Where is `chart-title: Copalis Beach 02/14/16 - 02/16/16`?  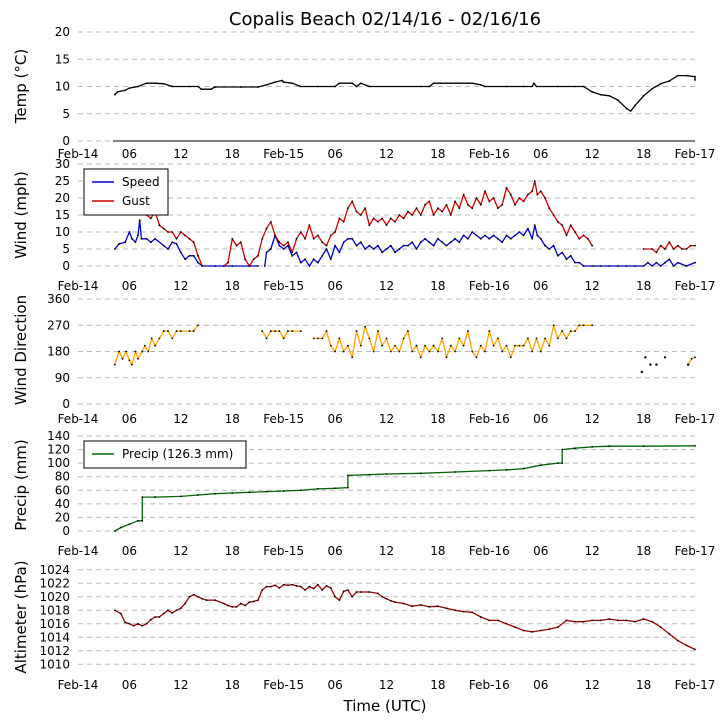 chart-title: Copalis Beach 02/14/16 - 02/16/16 is located at coordinates (385, 19).